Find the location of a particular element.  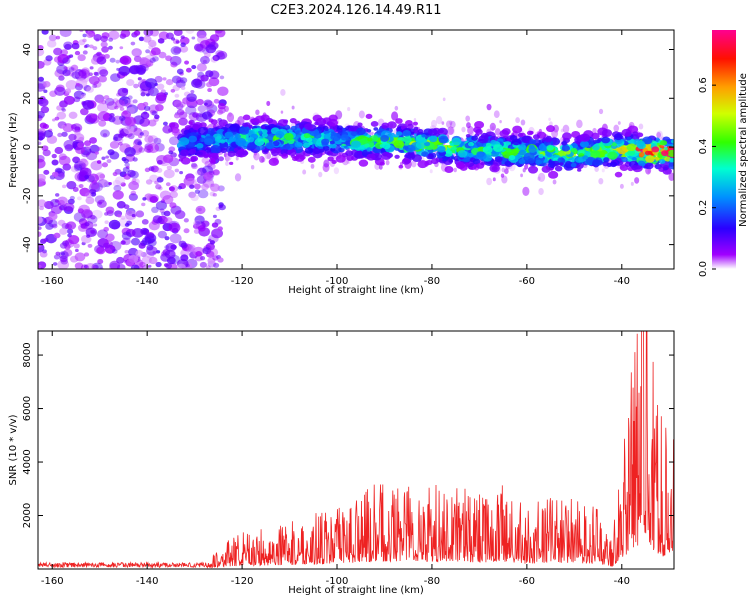

x-tick-label: -100 is located at coordinates (337, 281).